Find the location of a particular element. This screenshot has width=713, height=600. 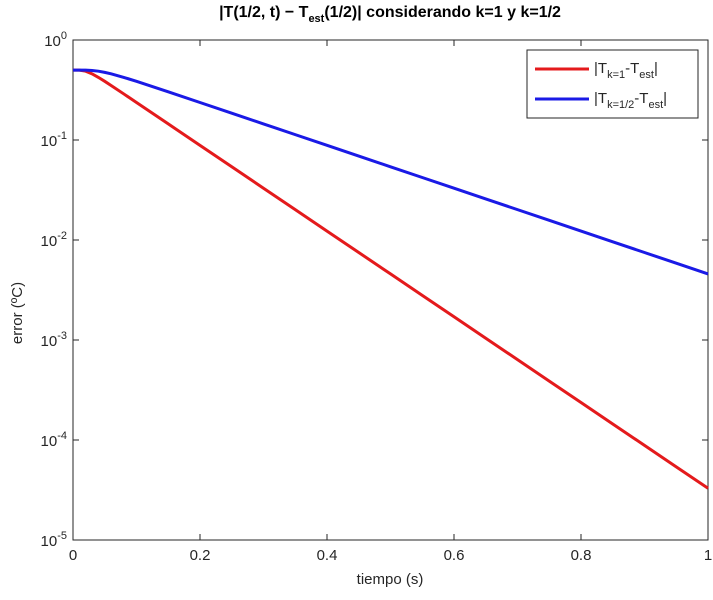

legend-label: |Tk=1/2-Test| is located at coordinates (630, 100).